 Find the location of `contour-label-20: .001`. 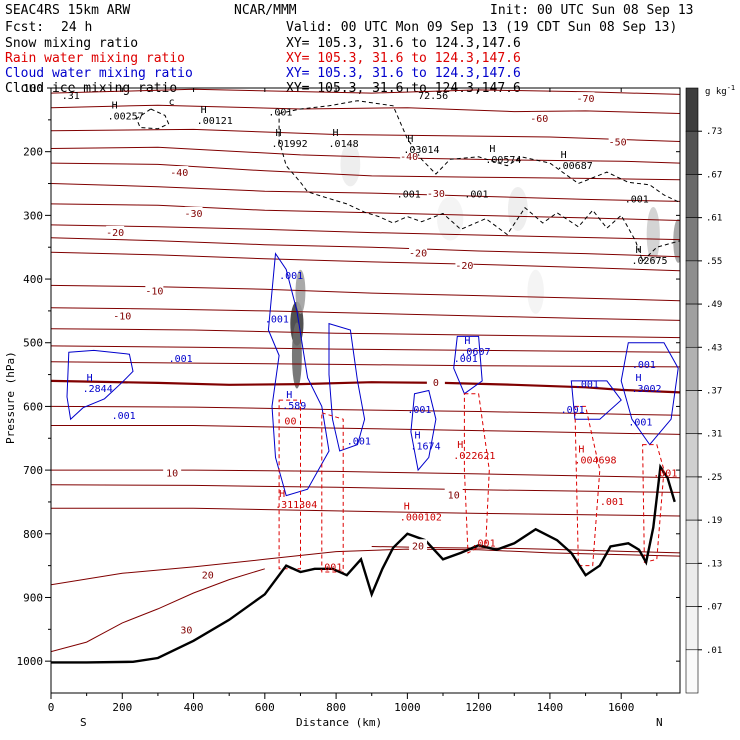

contour-label-20: .001 is located at coordinates (484, 544).